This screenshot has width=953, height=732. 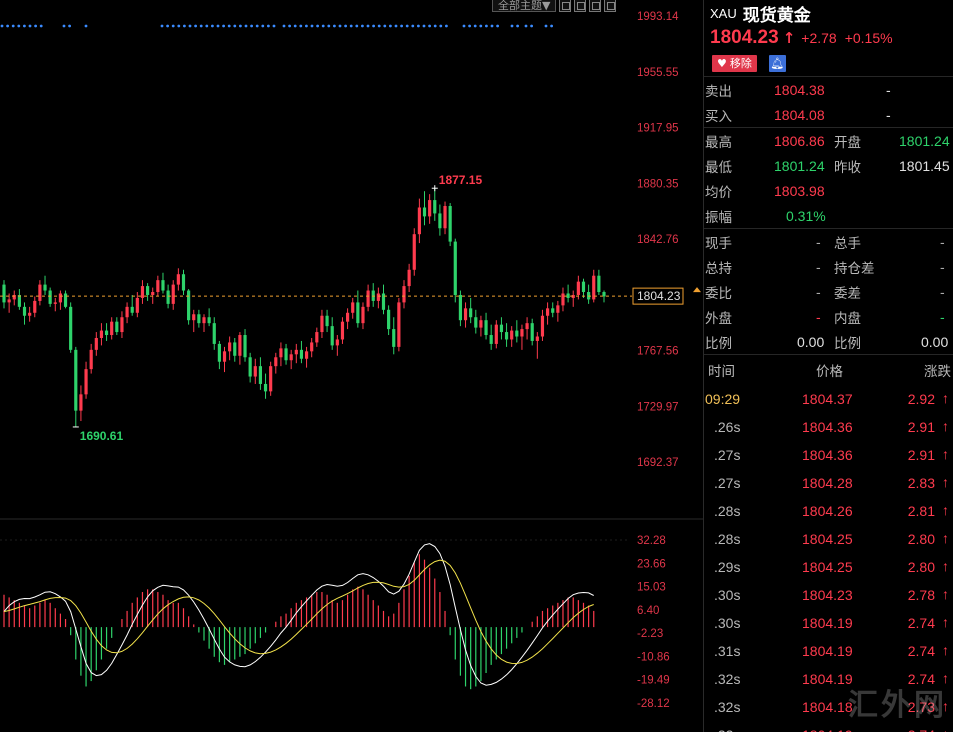 I want to click on buy-volume: -, so click(x=888, y=114).